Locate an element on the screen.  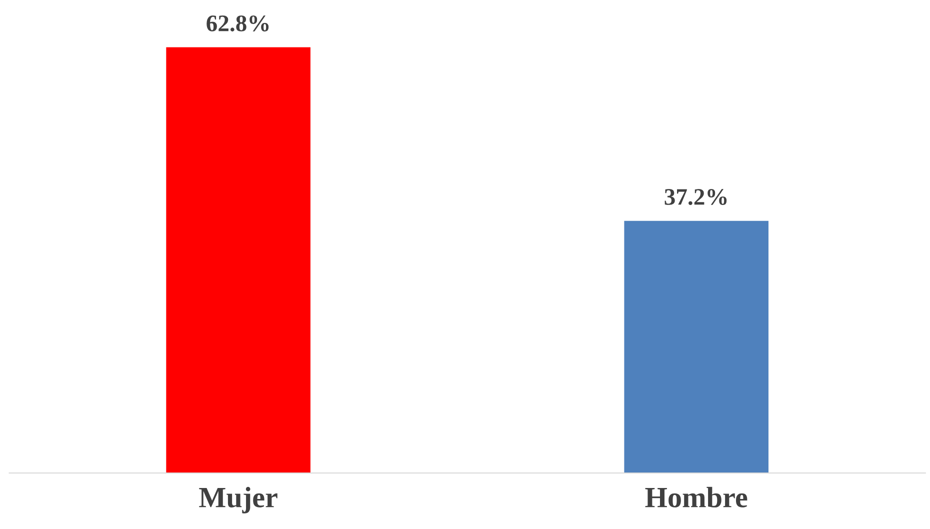
x-tick-label: Hombre is located at coordinates (696, 497).